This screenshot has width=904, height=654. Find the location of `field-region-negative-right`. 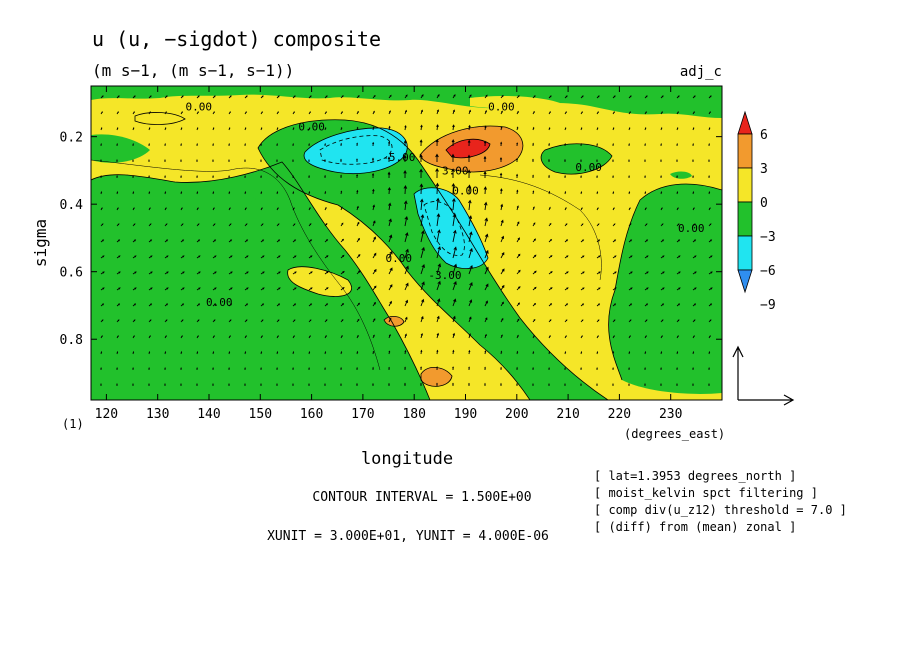

field-region-negative-right is located at coordinates (665, 289).